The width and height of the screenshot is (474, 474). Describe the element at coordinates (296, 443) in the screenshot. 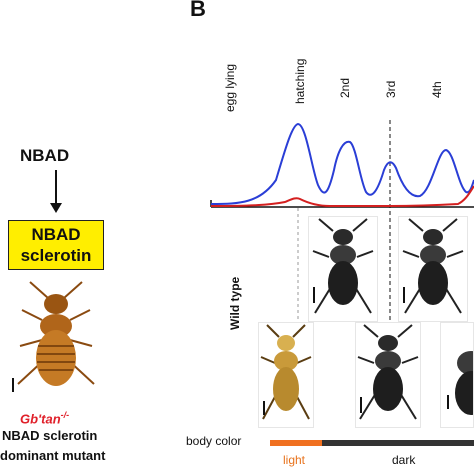

I see `body-color-bar-light` at that location.